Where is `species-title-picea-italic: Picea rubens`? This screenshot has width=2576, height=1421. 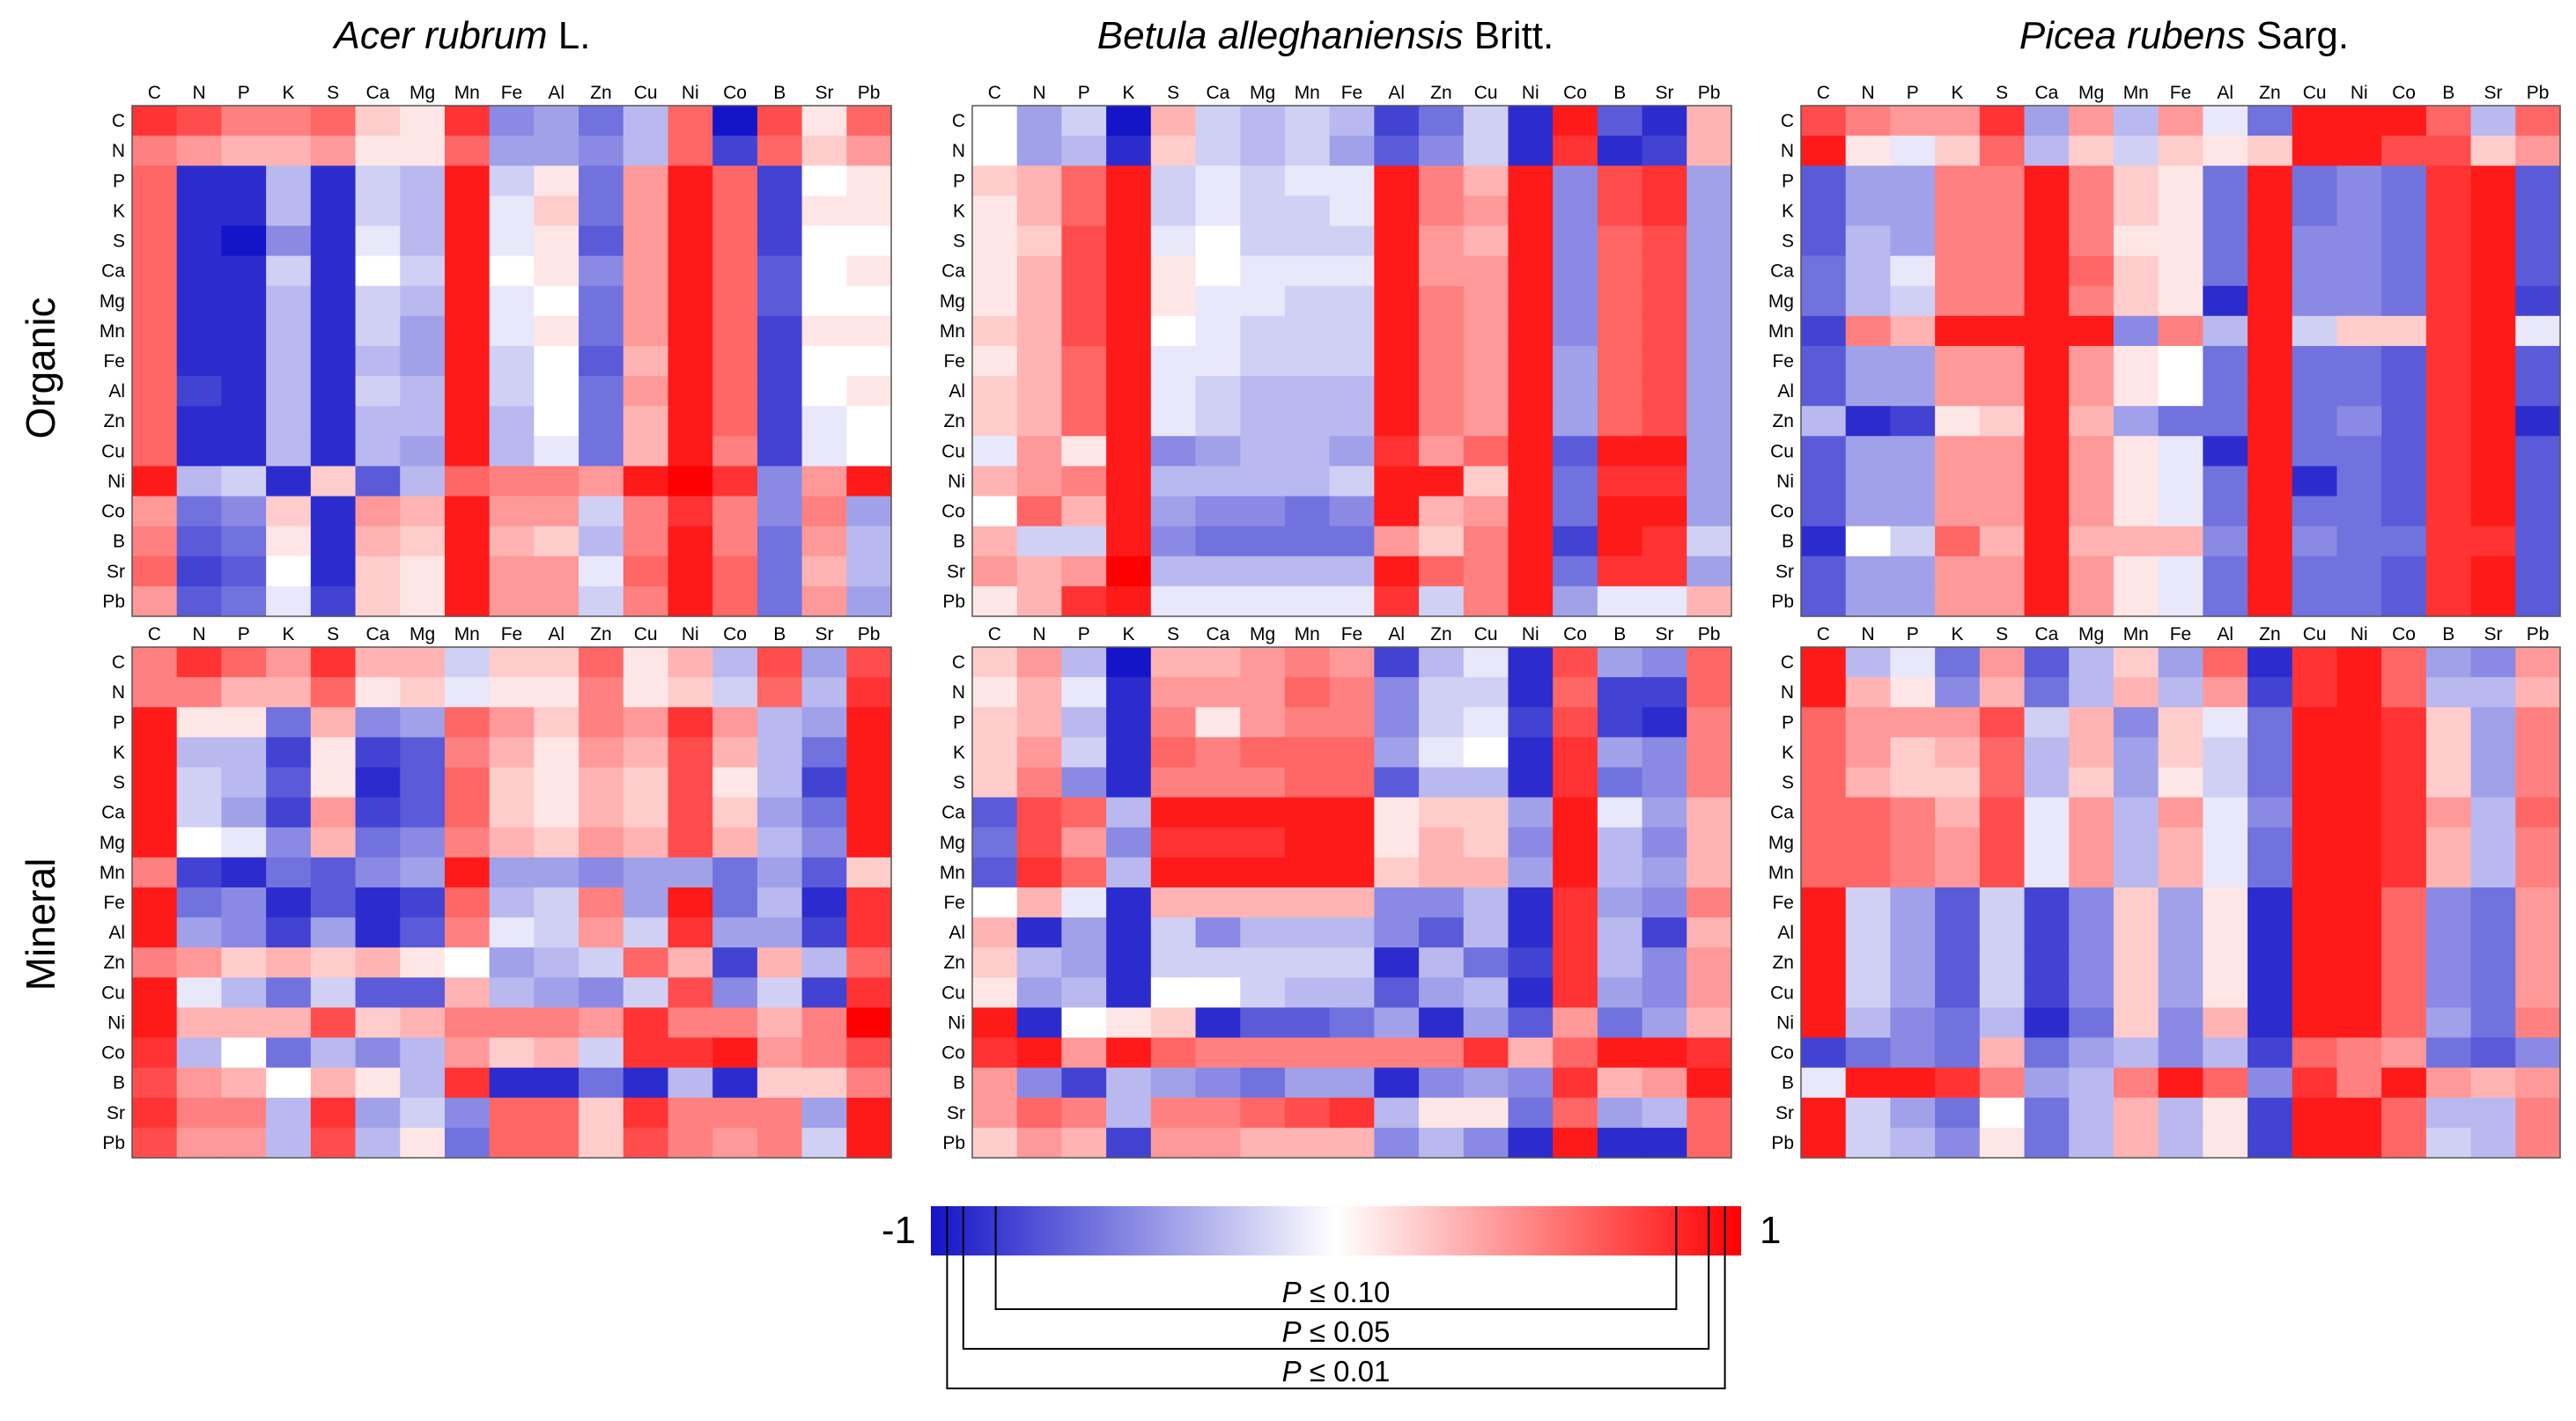
species-title-picea-italic: Picea rubens is located at coordinates (2132, 35).